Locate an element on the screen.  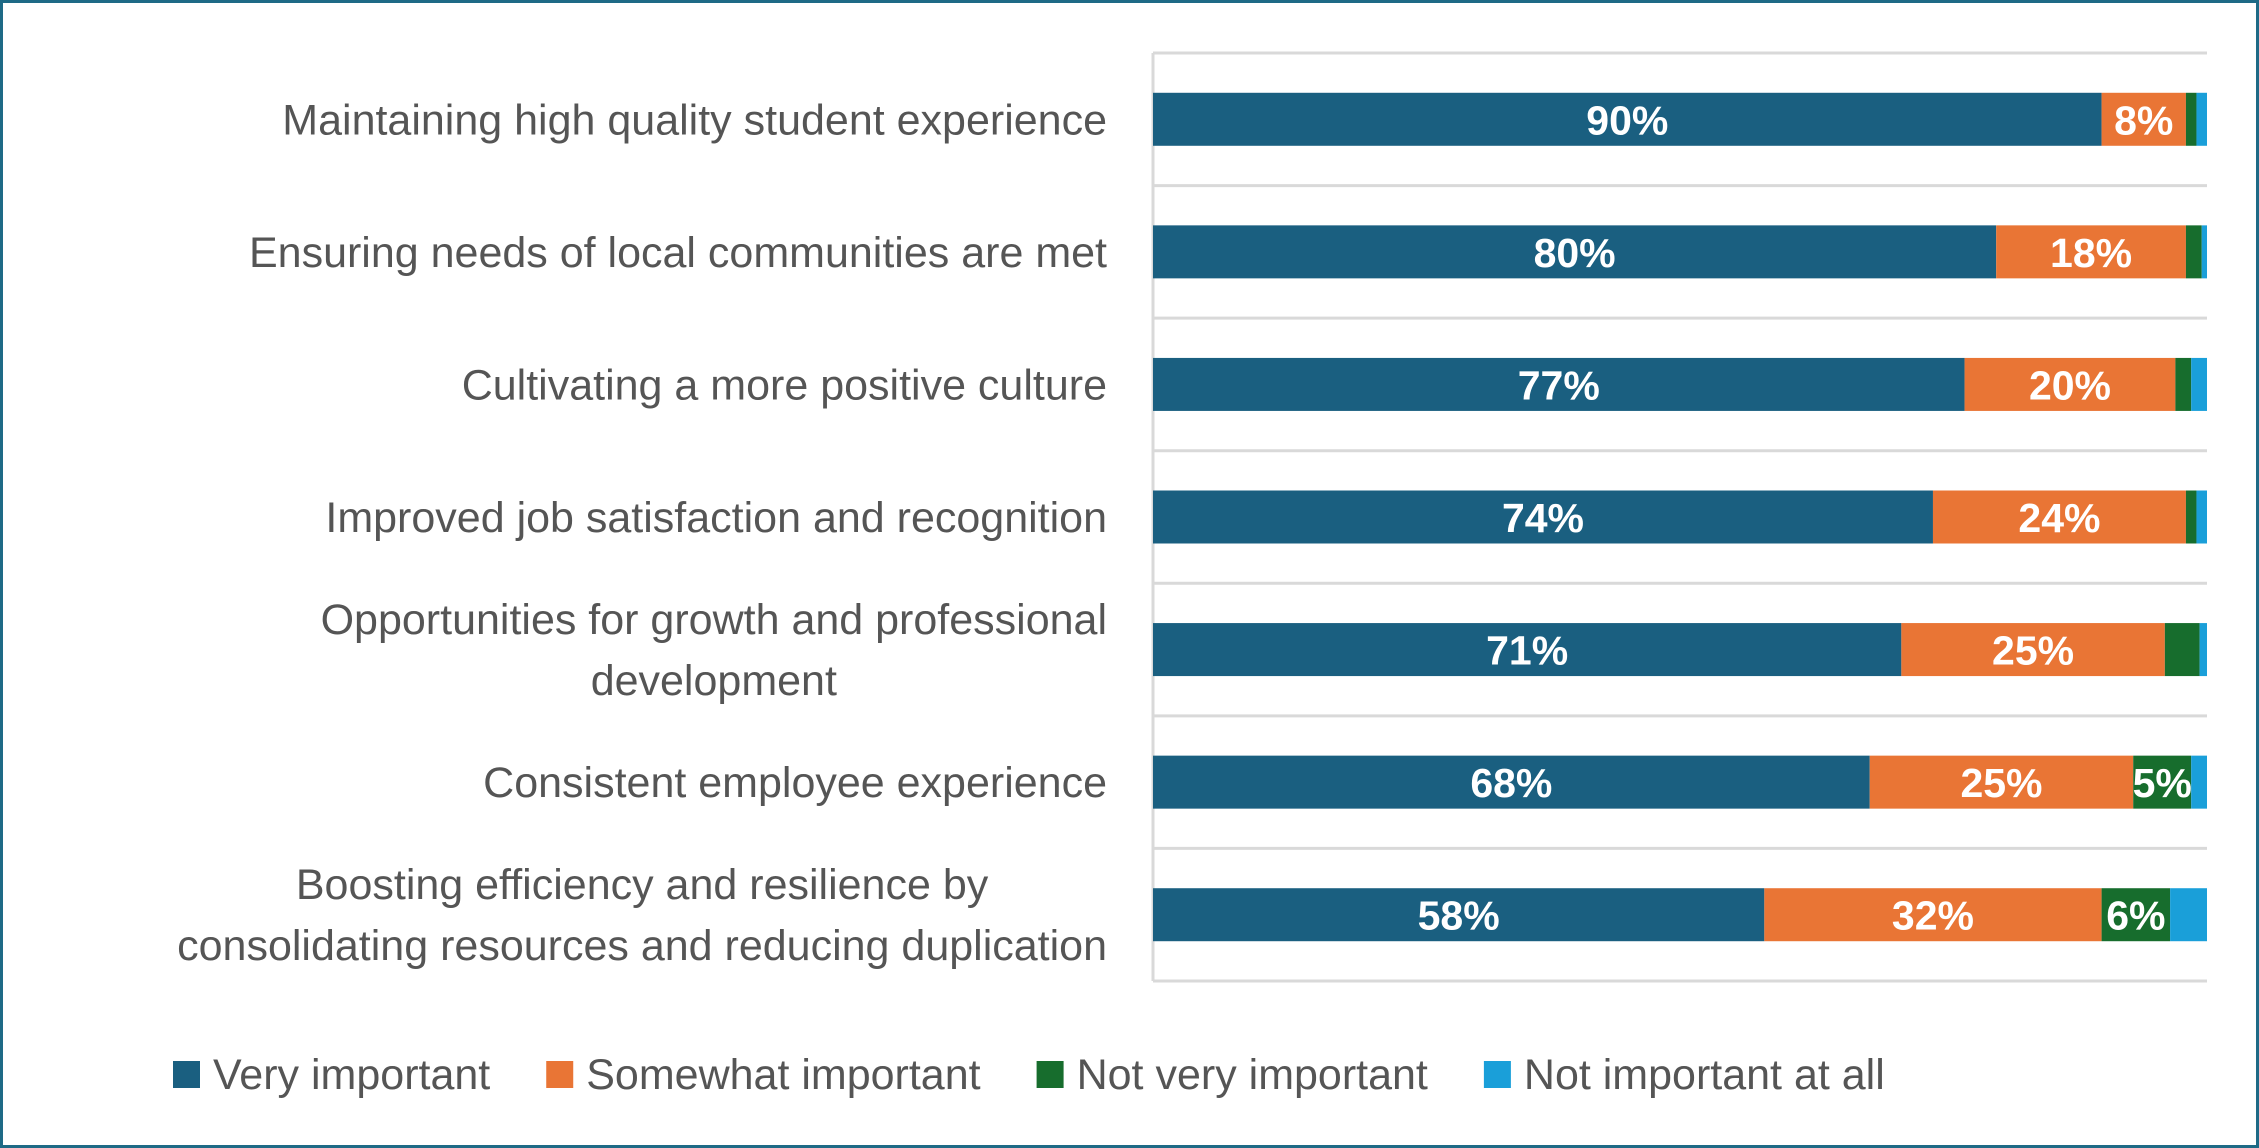
category-label: Cultivating a more positive culture is located at coordinates (784, 385).